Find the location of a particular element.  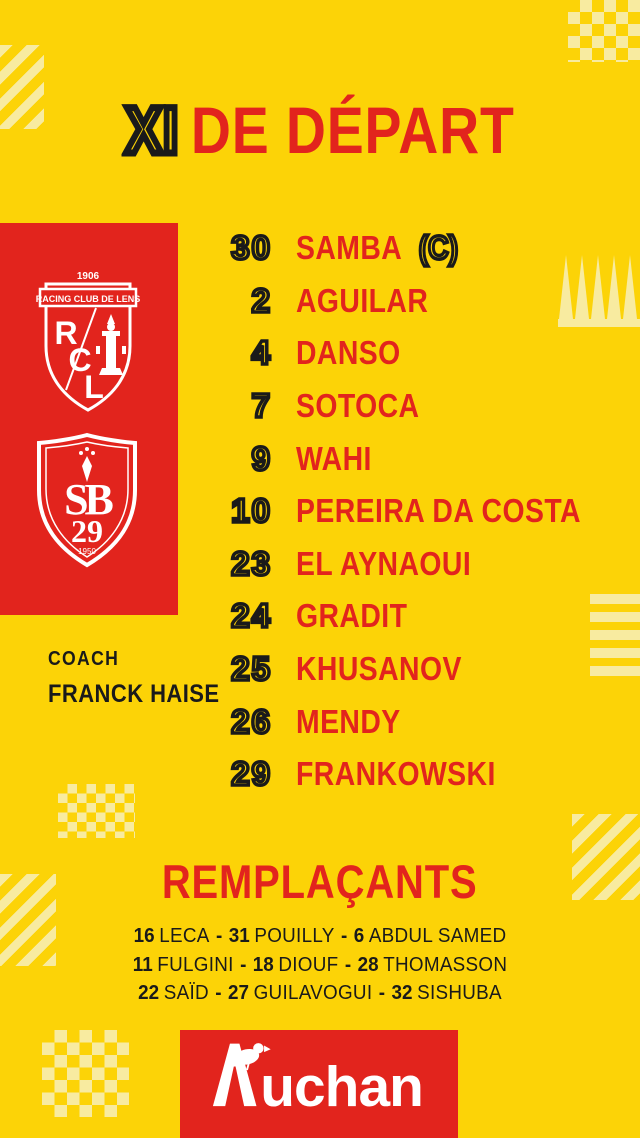

substitute-name: SAÏD is located at coordinates (186, 992).